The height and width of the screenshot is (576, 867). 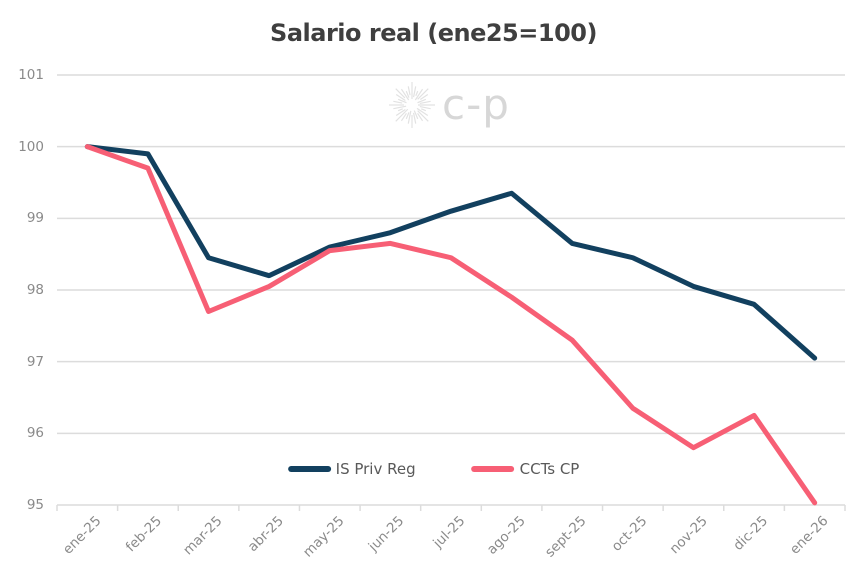 What do you see at coordinates (35, 218) in the screenshot?
I see `y-axis-tick-label: 99` at bounding box center [35, 218].